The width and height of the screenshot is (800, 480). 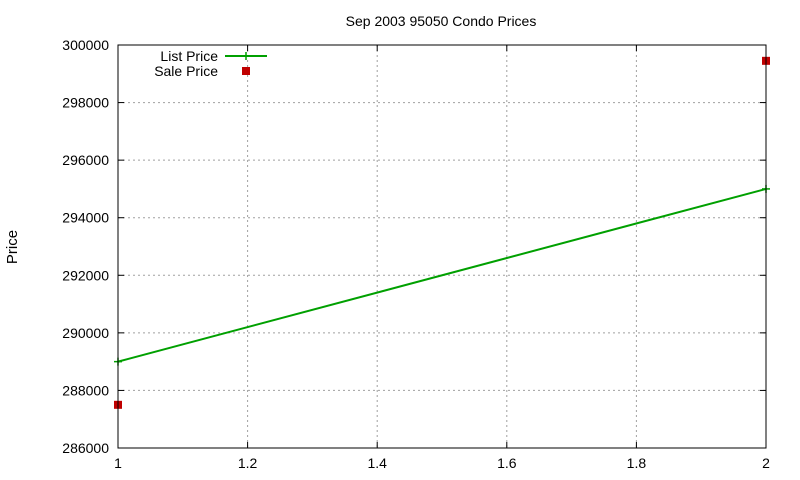 What do you see at coordinates (118, 463) in the screenshot?
I see `x-tick-label: 1` at bounding box center [118, 463].